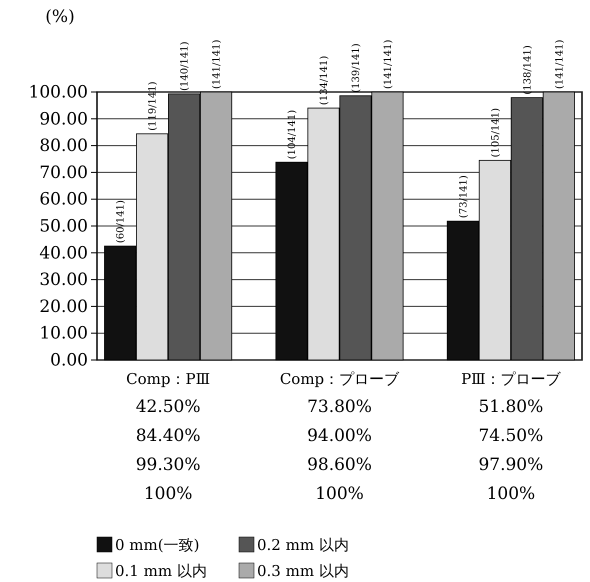  What do you see at coordinates (511, 407) in the screenshot?
I see `data-label: 51.80%` at bounding box center [511, 407].